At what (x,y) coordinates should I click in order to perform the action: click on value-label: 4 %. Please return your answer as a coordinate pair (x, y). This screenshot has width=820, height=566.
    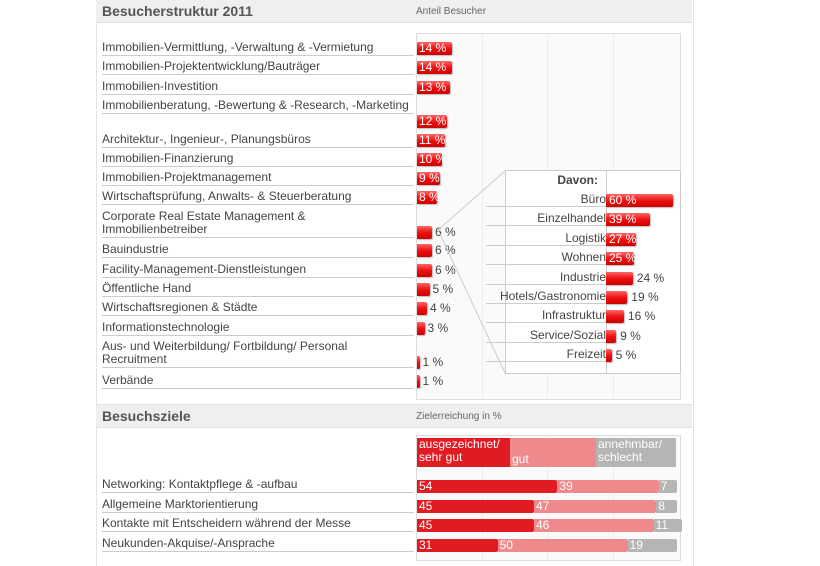
    Looking at the image, I should click on (440, 308).